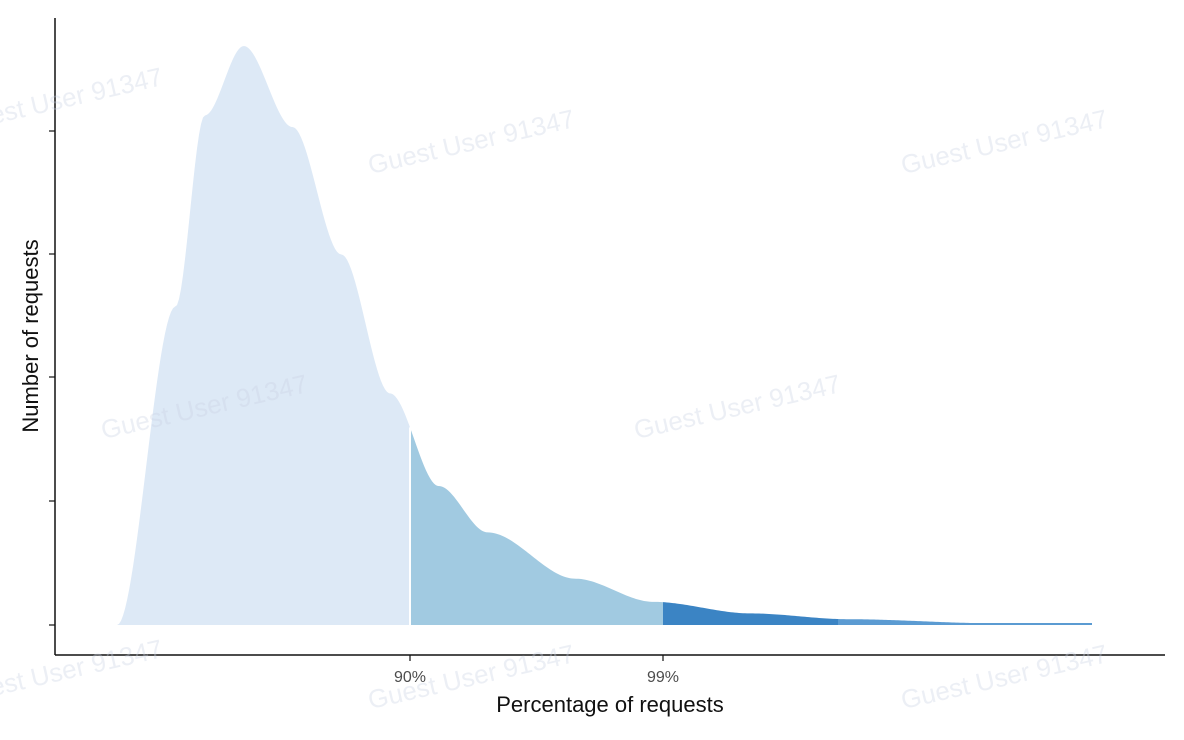 Image resolution: width=1184 pixels, height=740 pixels. I want to click on x-axis-title: Percentage of requests, so click(609, 704).